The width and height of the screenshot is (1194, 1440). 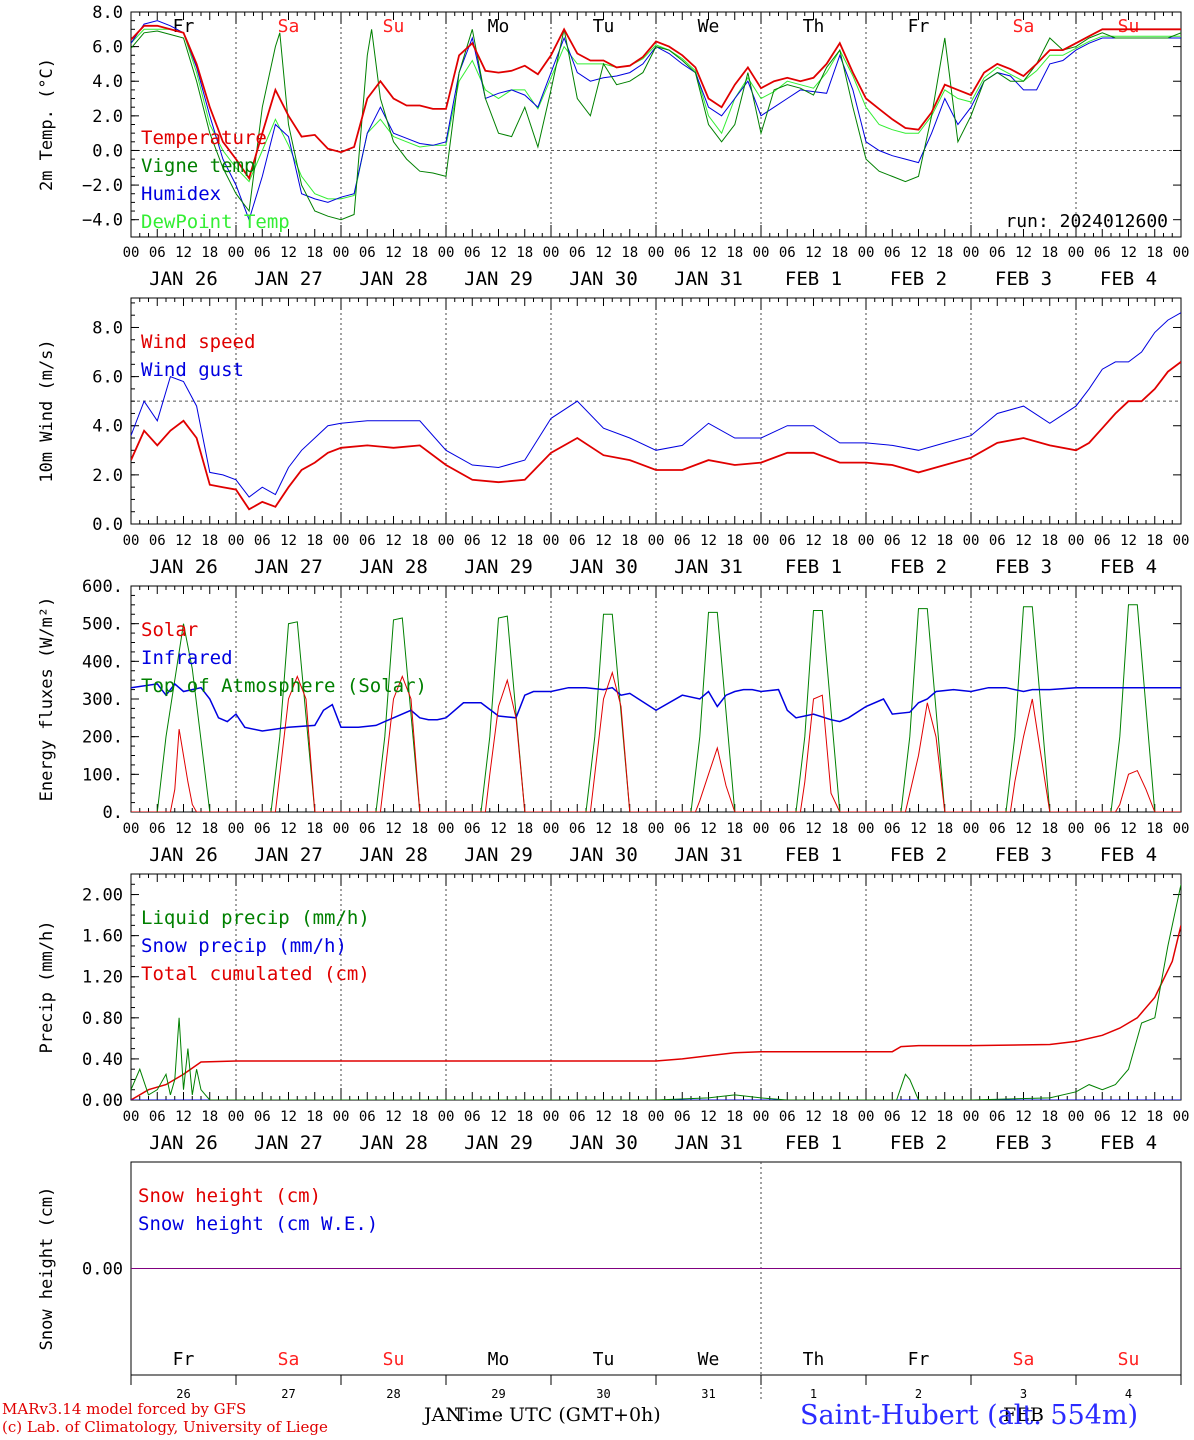 I want to click on legend-entry: Solar, so click(x=169, y=630).